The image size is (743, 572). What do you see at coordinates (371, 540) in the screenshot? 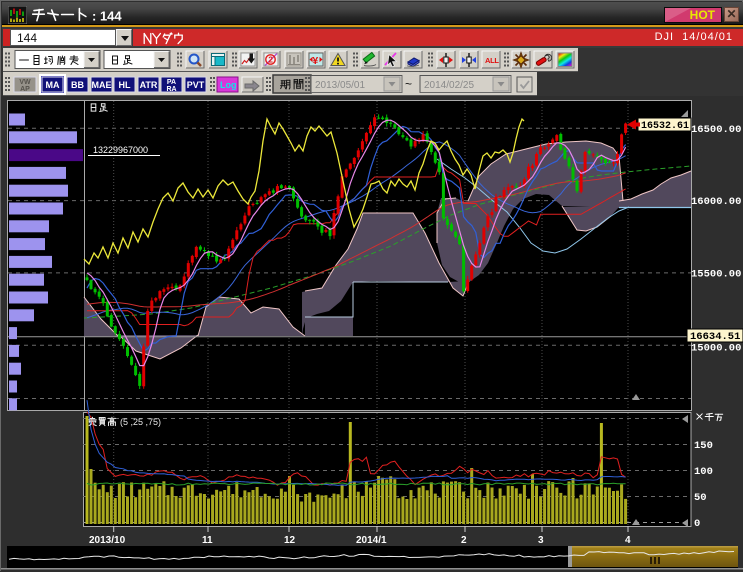
I see `svg-text: 2014/1` at bounding box center [371, 540].